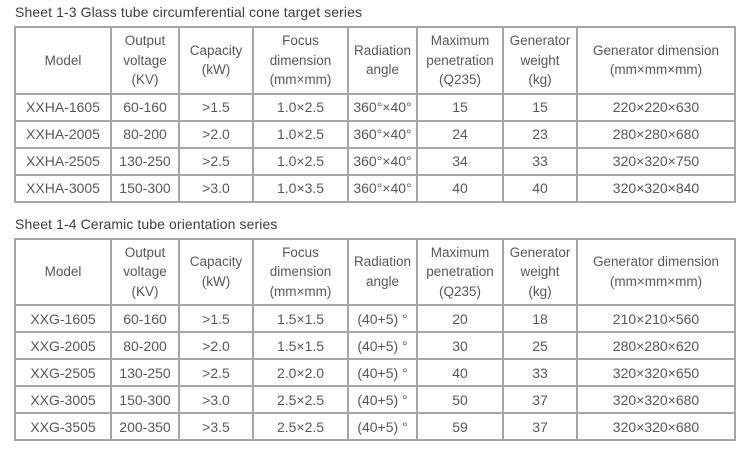 The image size is (750, 460). What do you see at coordinates (656, 346) in the screenshot?
I see `cell-dimension: 280×280×620` at bounding box center [656, 346].